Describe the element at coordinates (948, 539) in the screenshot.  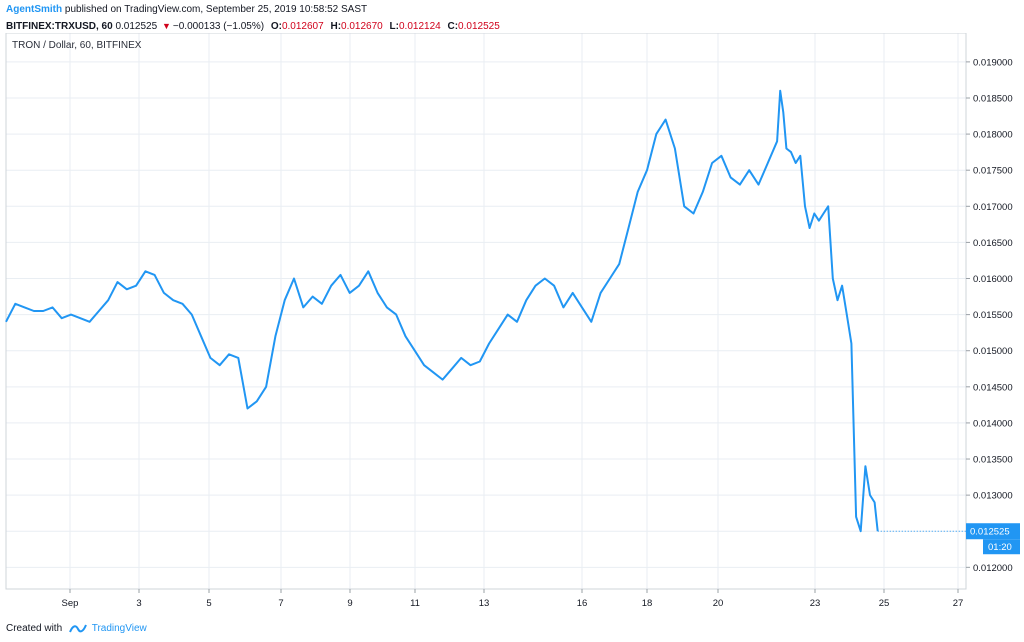
I see `price-tags: 0.012525 01:20` at that location.